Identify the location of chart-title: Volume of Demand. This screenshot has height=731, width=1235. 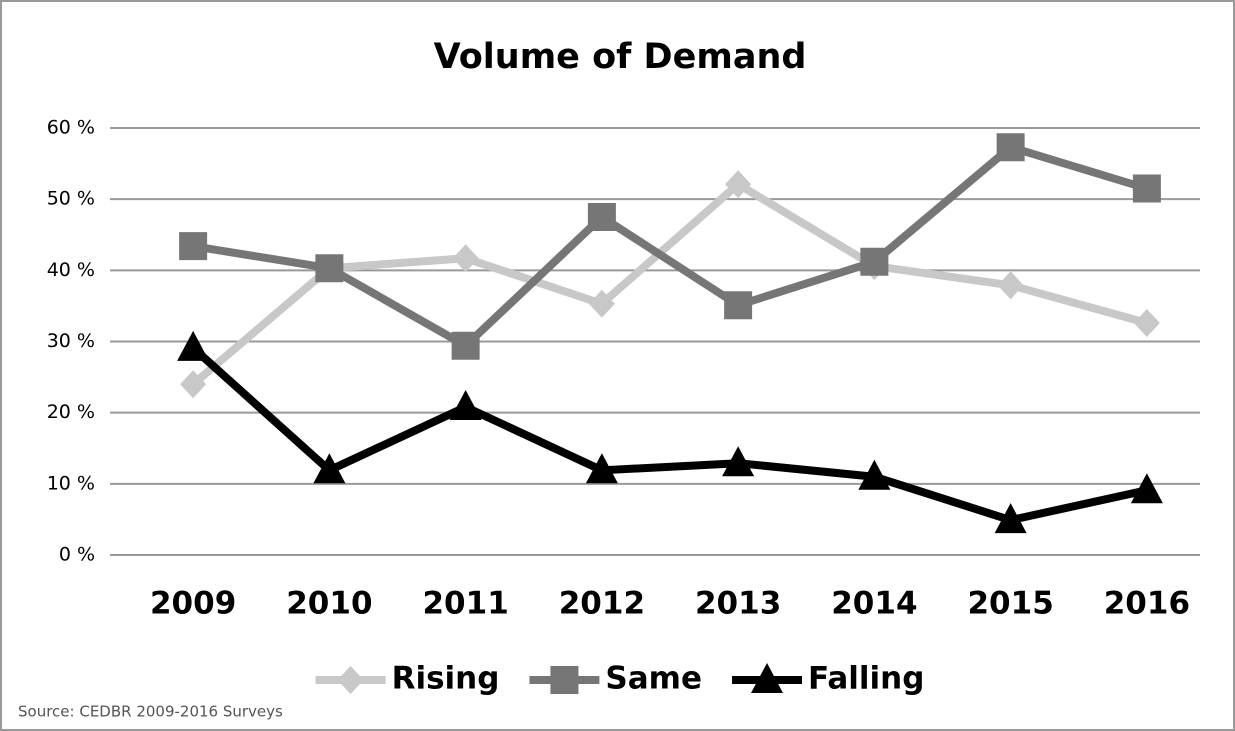
(620, 57).